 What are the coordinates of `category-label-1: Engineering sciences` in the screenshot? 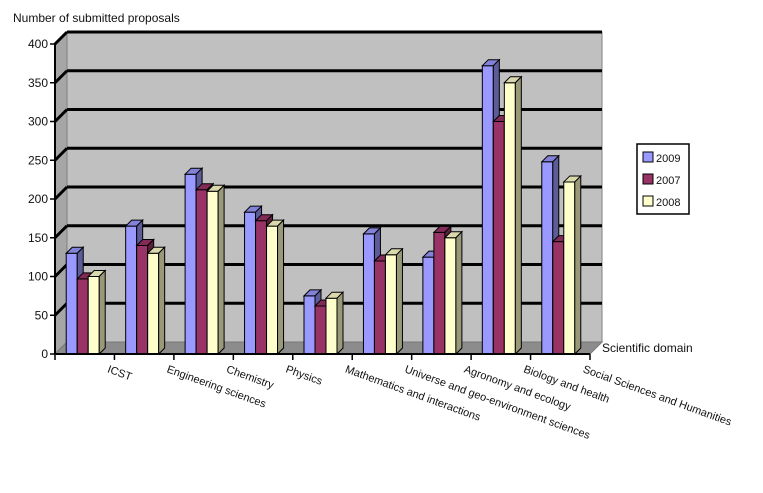 It's located at (216, 387).